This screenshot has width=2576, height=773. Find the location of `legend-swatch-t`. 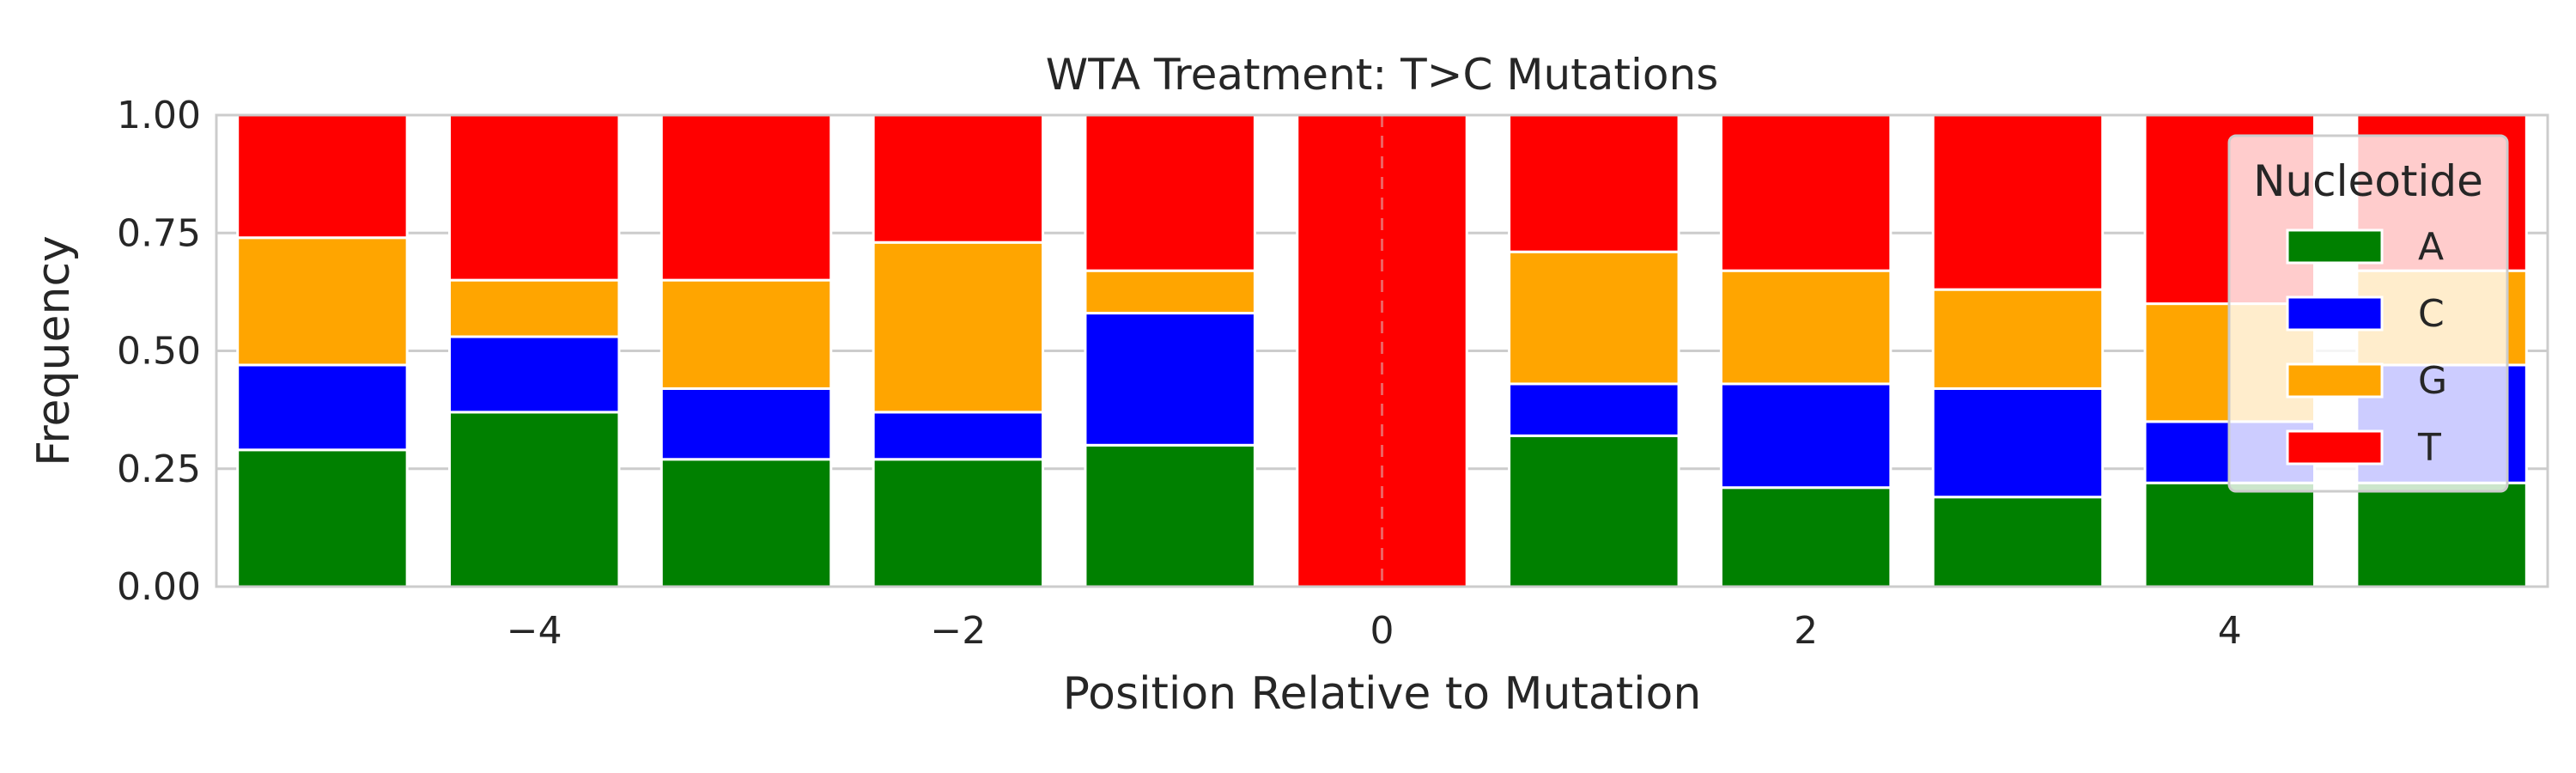

legend-swatch-t is located at coordinates (2335, 447).